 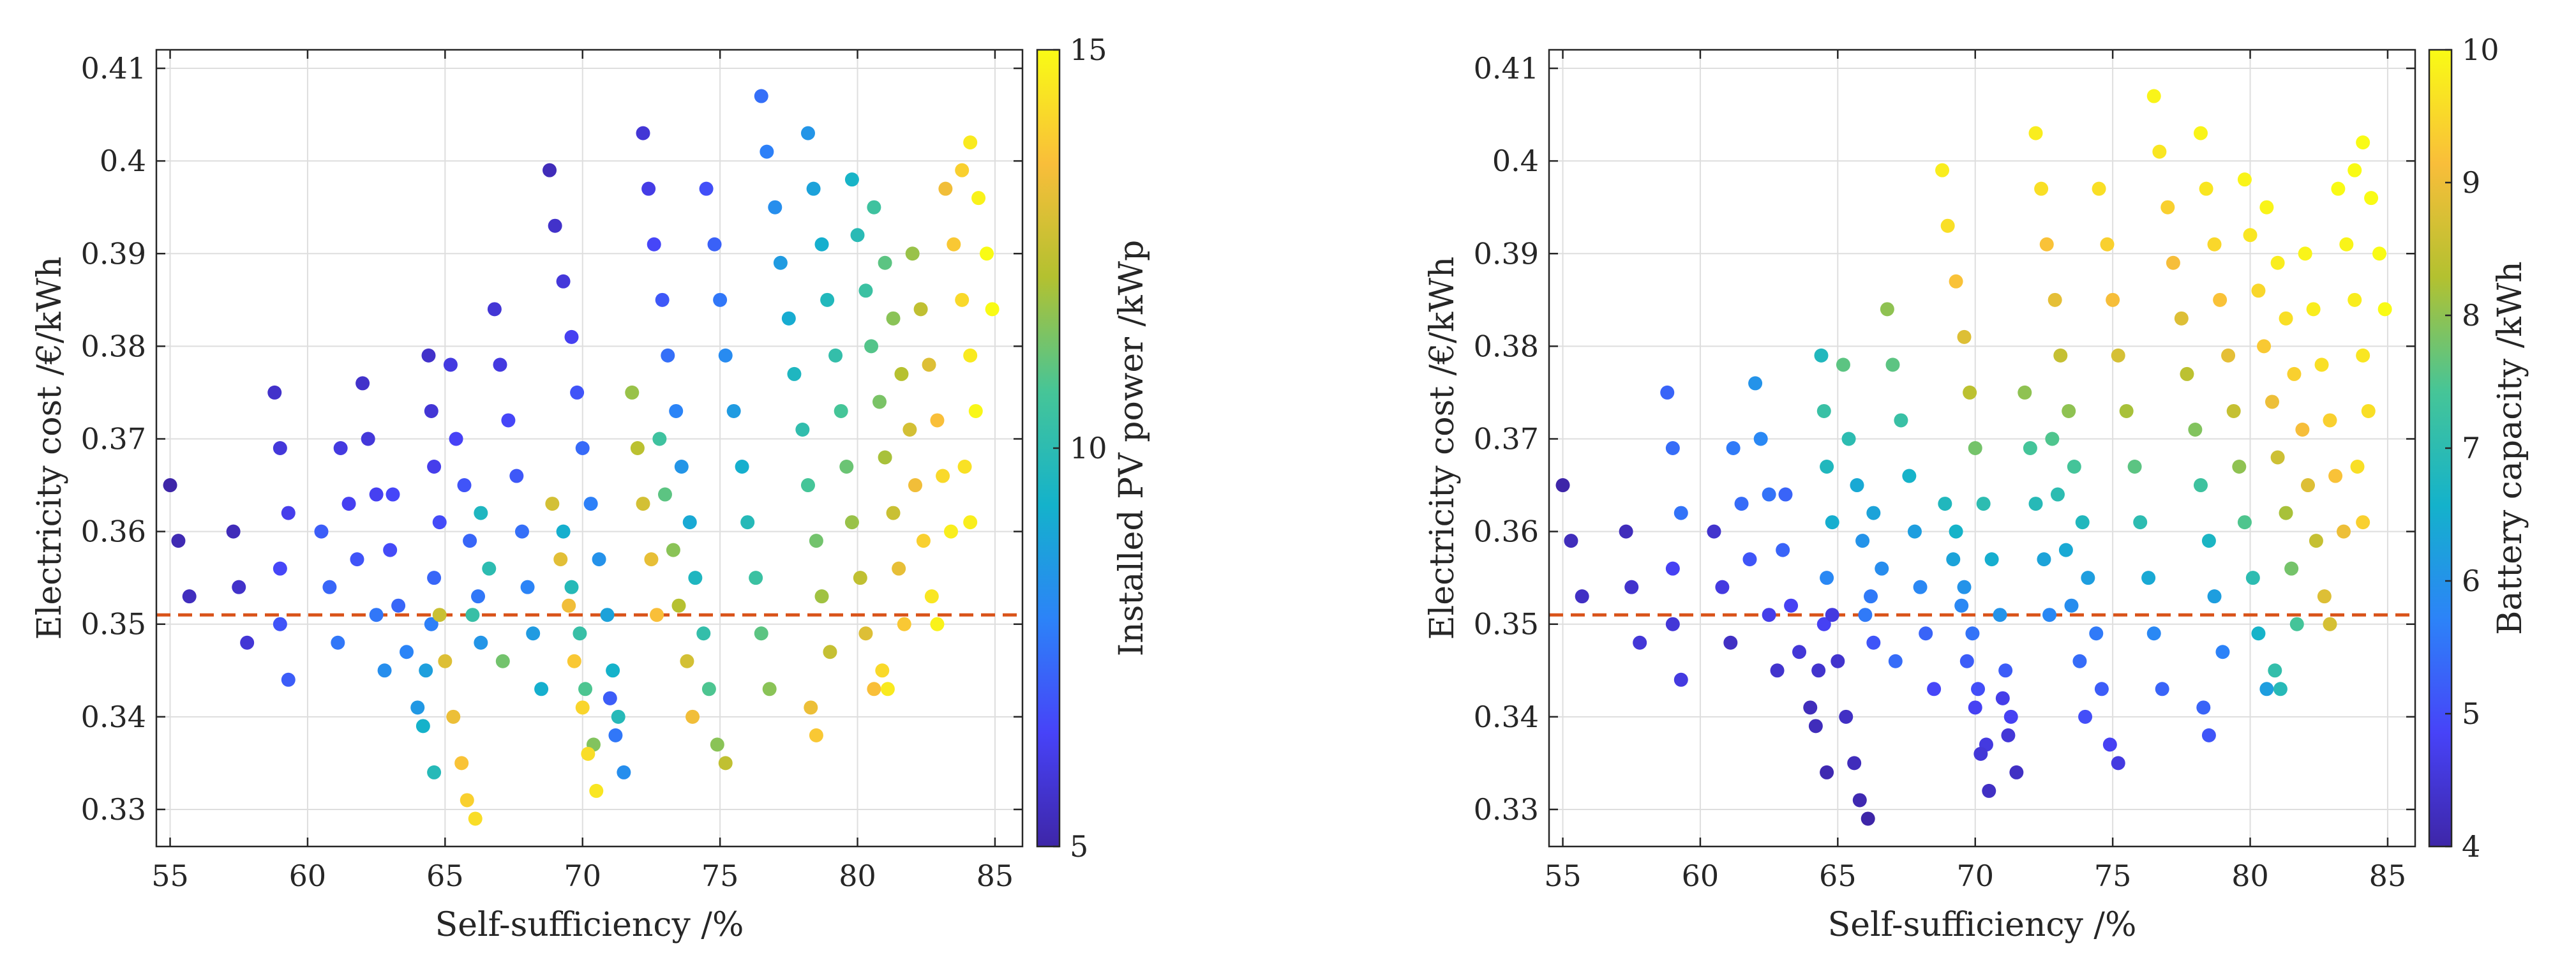 What do you see at coordinates (1506, 532) in the screenshot?
I see `y-tick-label: 0.36` at bounding box center [1506, 532].